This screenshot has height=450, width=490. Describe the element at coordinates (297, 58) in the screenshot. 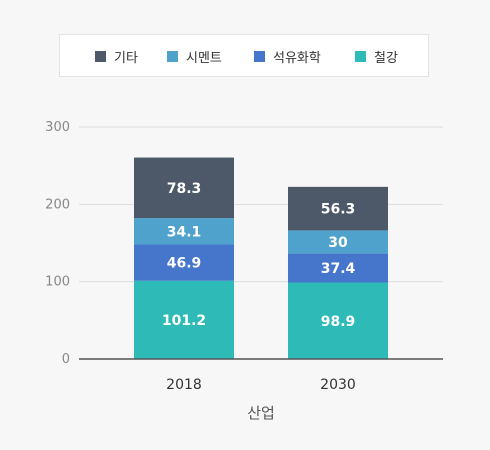

I see `legend-label-petrochemical: 석유화학` at that location.